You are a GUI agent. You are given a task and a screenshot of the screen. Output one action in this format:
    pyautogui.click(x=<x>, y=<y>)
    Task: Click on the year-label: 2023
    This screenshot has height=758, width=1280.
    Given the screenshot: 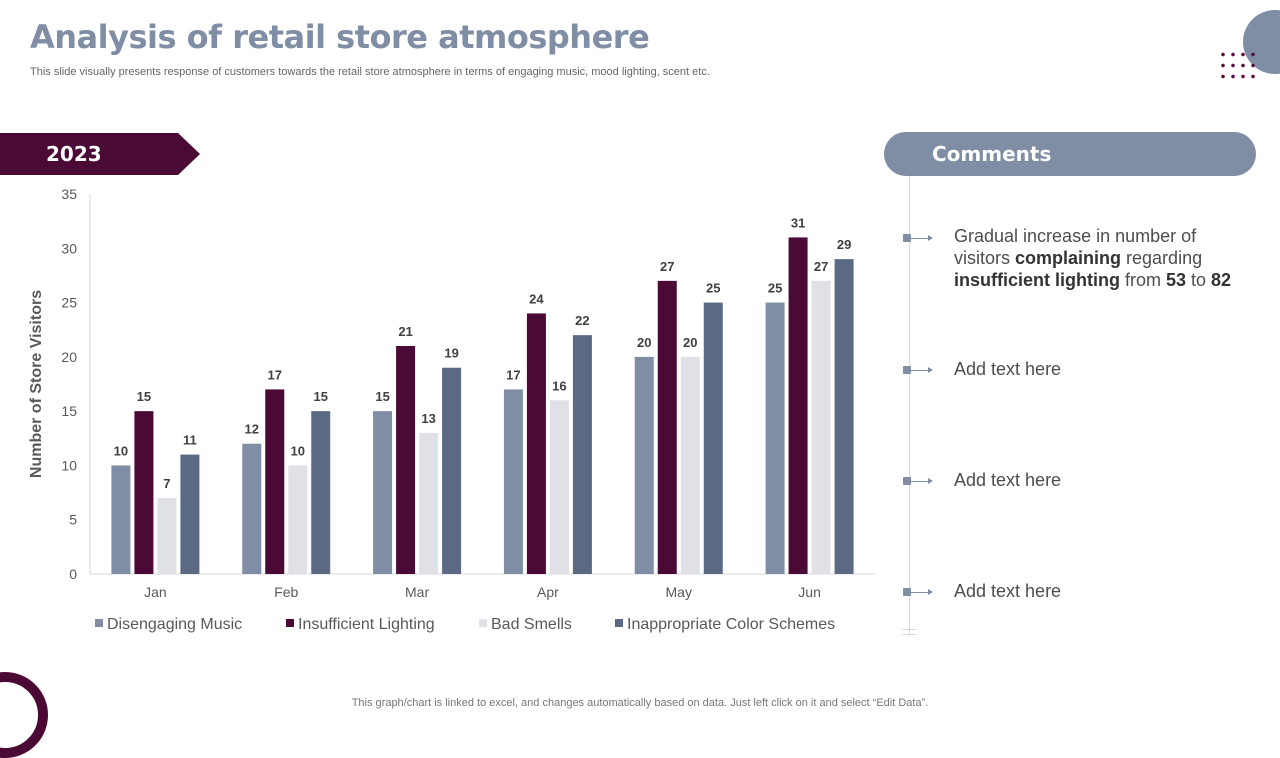 What is the action you would take?
    pyautogui.click(x=74, y=154)
    